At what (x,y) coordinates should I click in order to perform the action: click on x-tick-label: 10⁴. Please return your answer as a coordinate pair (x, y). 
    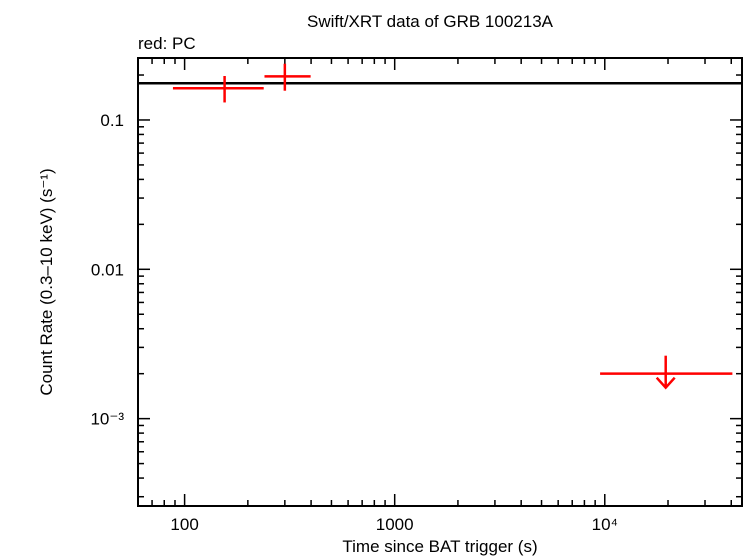
    Looking at the image, I should click on (605, 524).